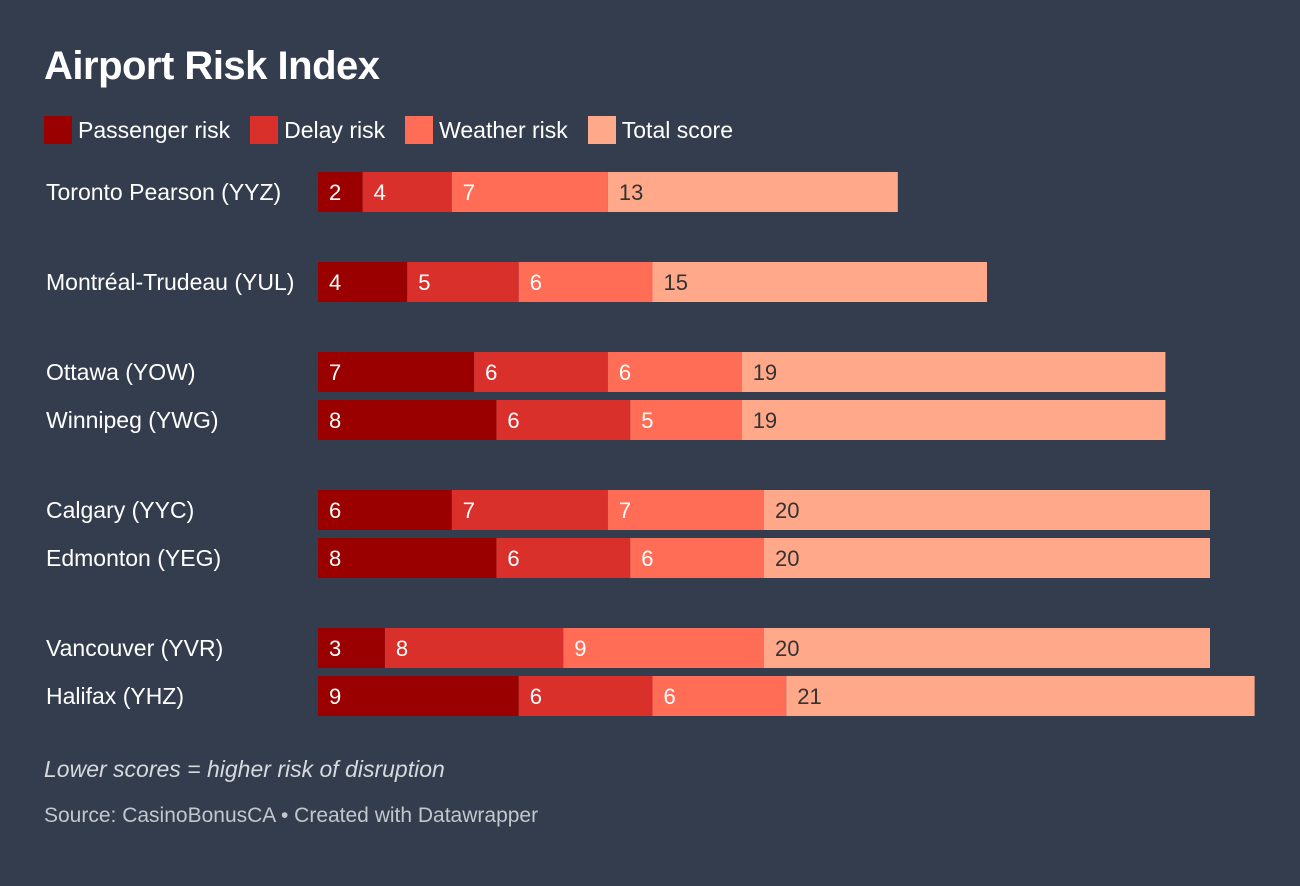 This screenshot has height=886, width=1300. I want to click on bar-weather-risk-edmonton-yeg, so click(697, 558).